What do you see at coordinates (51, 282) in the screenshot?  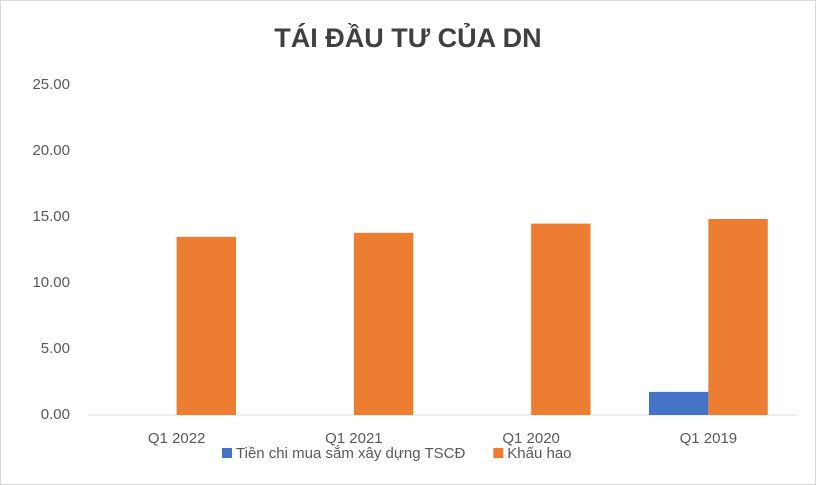 I see `y-tick-label: 10.00` at bounding box center [51, 282].